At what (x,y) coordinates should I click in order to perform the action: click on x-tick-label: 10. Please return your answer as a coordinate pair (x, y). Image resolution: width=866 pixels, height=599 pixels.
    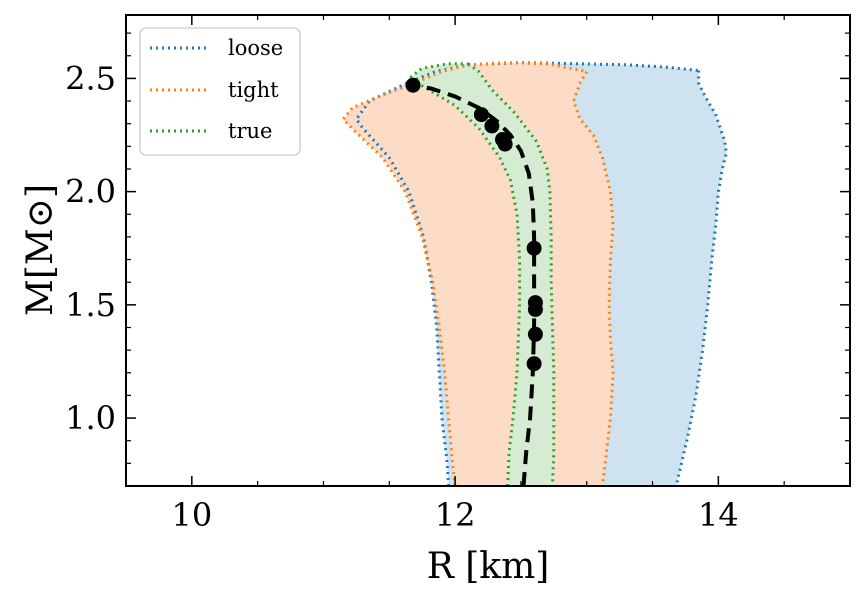
    Looking at the image, I should click on (191, 515).